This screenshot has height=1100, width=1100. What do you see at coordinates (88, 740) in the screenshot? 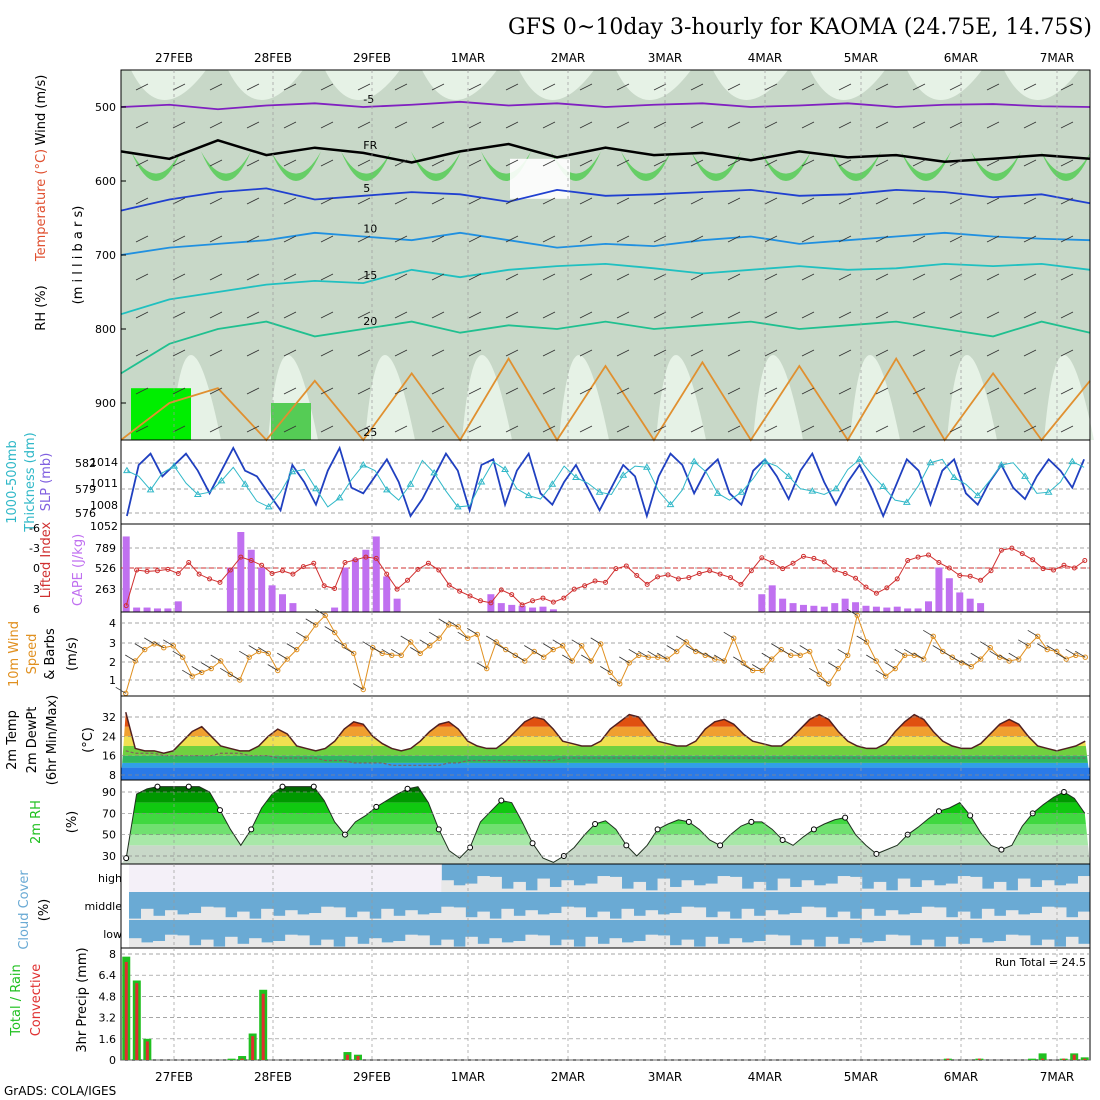
I see `ylabel-degc: (°C)` at bounding box center [88, 740].